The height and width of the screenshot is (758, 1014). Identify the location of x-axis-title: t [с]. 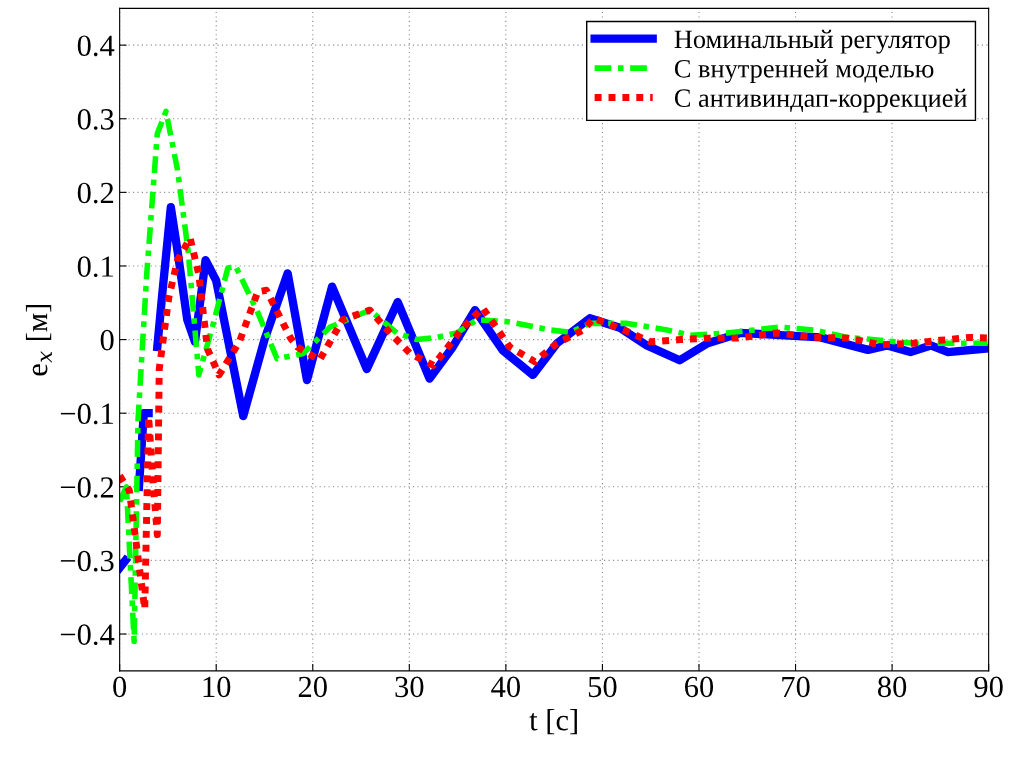
(553, 721).